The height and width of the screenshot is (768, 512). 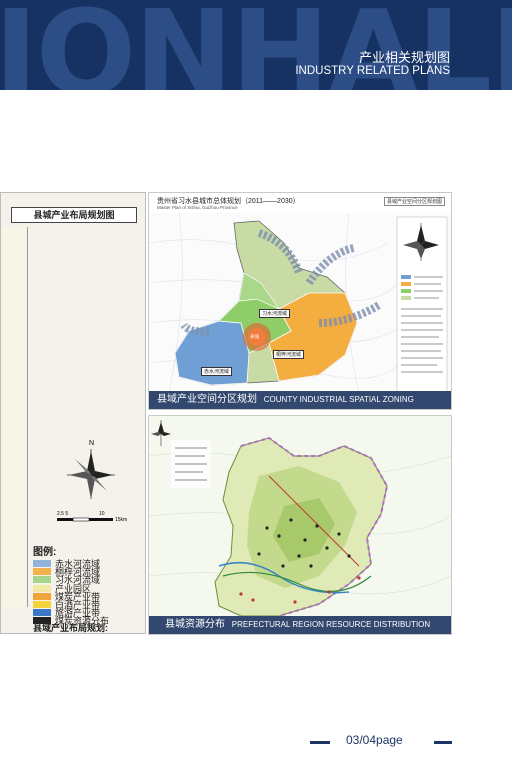 What do you see at coordinates (404, 57) in the screenshot?
I see `header-title-cn: 产业相关规划图` at bounding box center [404, 57].